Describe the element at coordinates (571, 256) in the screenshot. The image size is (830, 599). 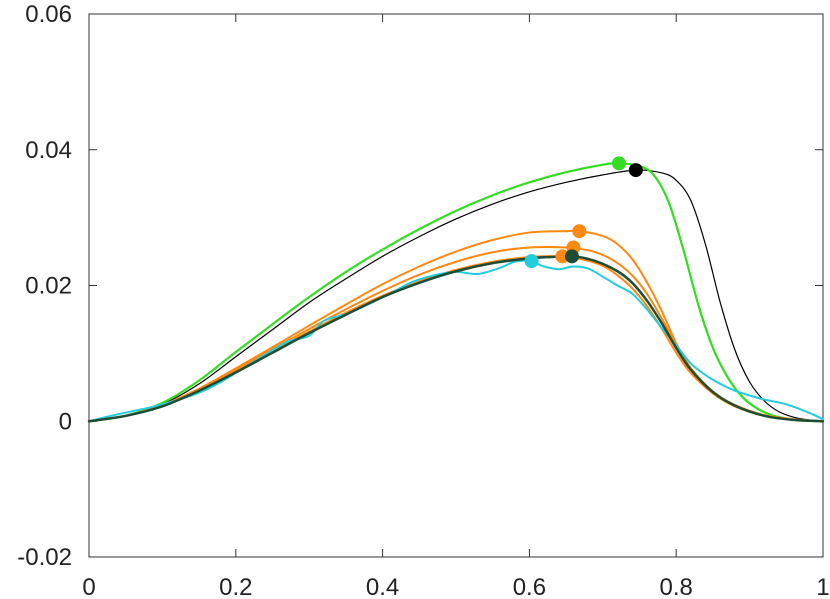
I see `series-7-peak-marker` at that location.